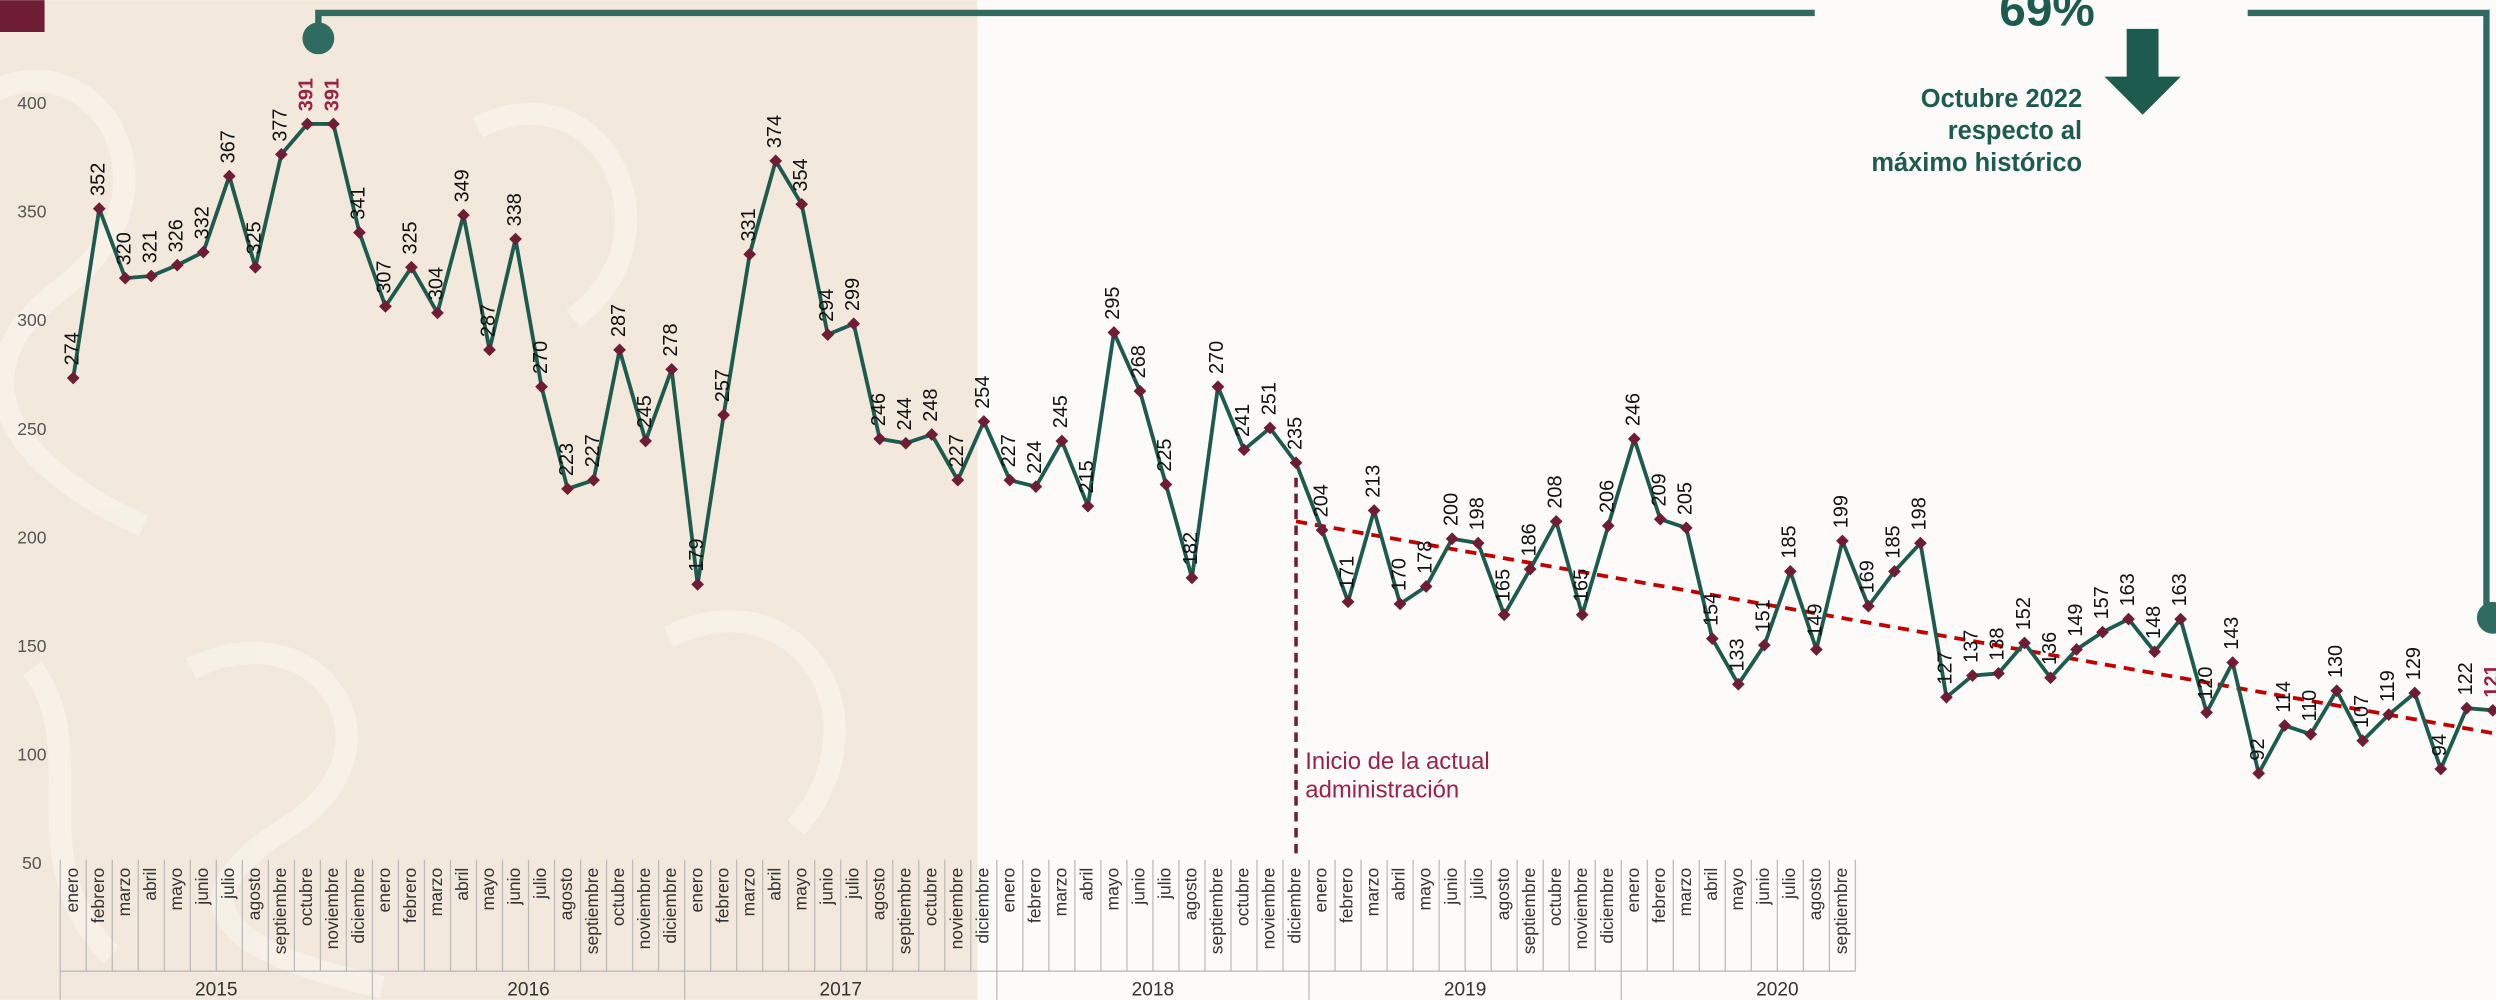 The image size is (2496, 1000). What do you see at coordinates (1868, 576) in the screenshot?
I see `data-label: 169` at bounding box center [1868, 576].